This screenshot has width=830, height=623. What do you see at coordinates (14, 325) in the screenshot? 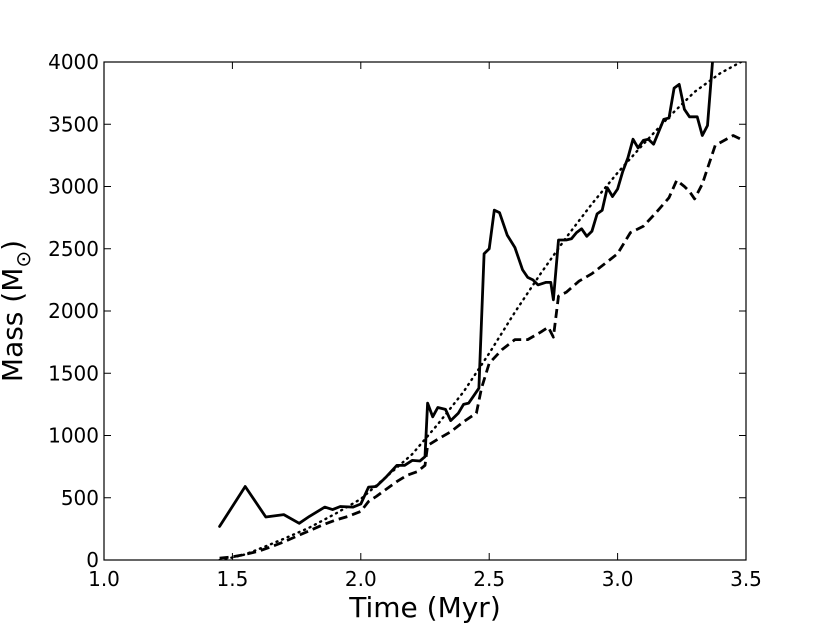
I see `y-axis-title-text: Mass (M` at bounding box center [14, 325].